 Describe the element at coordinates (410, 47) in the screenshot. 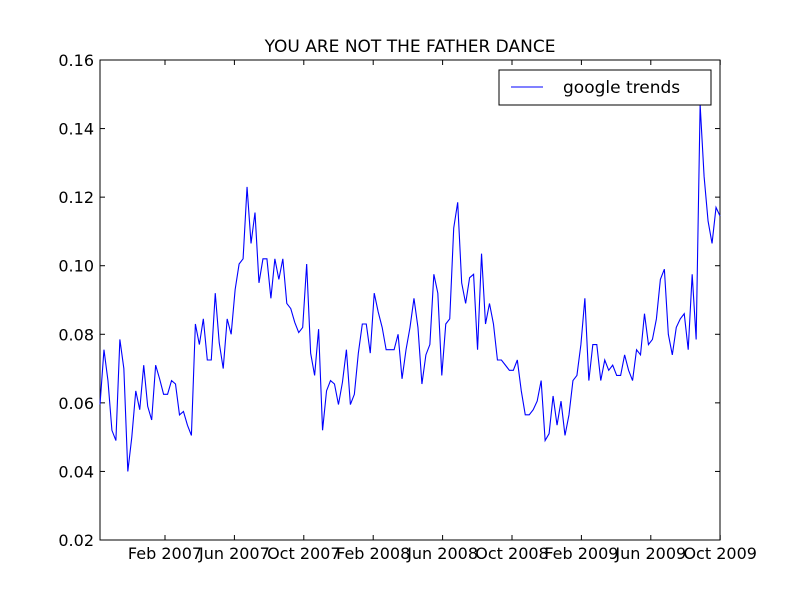

I see `chart-title: YOU ARE NOT THE FATHER DANCE` at that location.